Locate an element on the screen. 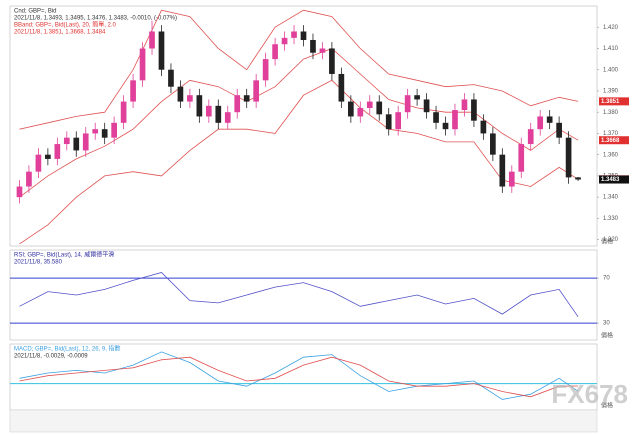 The width and height of the screenshot is (632, 435). y-tick-label: 1.330 is located at coordinates (611, 219).